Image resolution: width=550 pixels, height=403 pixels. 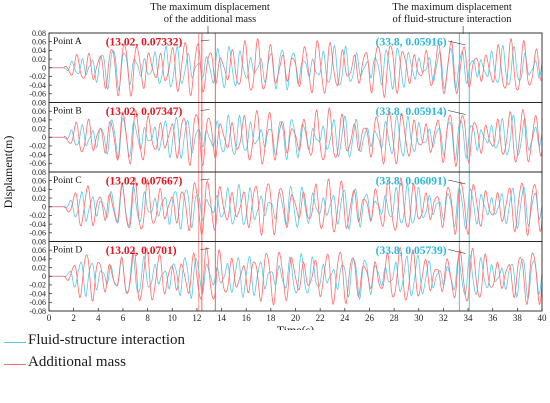 What do you see at coordinates (320, 318) in the screenshot?
I see `xtick-label: 22` at bounding box center [320, 318].